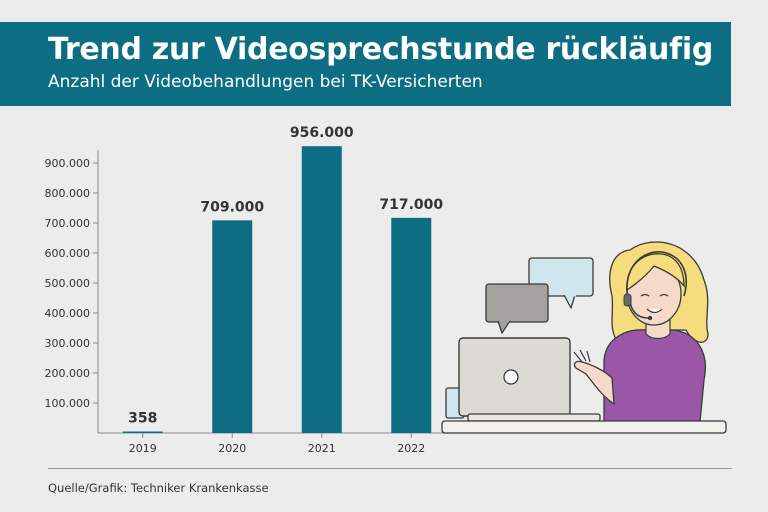  What do you see at coordinates (654, 376) in the screenshot?
I see `shirt-icon` at bounding box center [654, 376].